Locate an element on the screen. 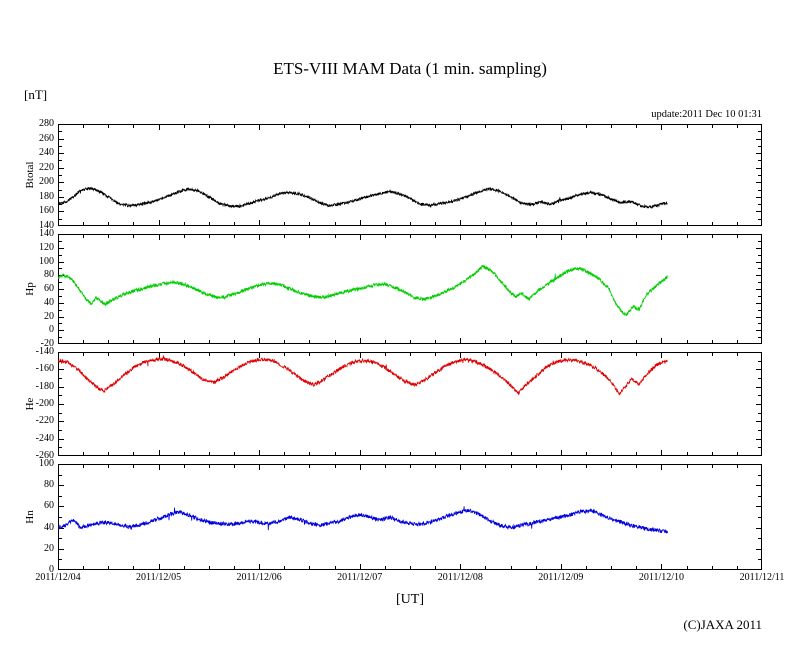  y-tick-label: -160 is located at coordinates (44, 369).